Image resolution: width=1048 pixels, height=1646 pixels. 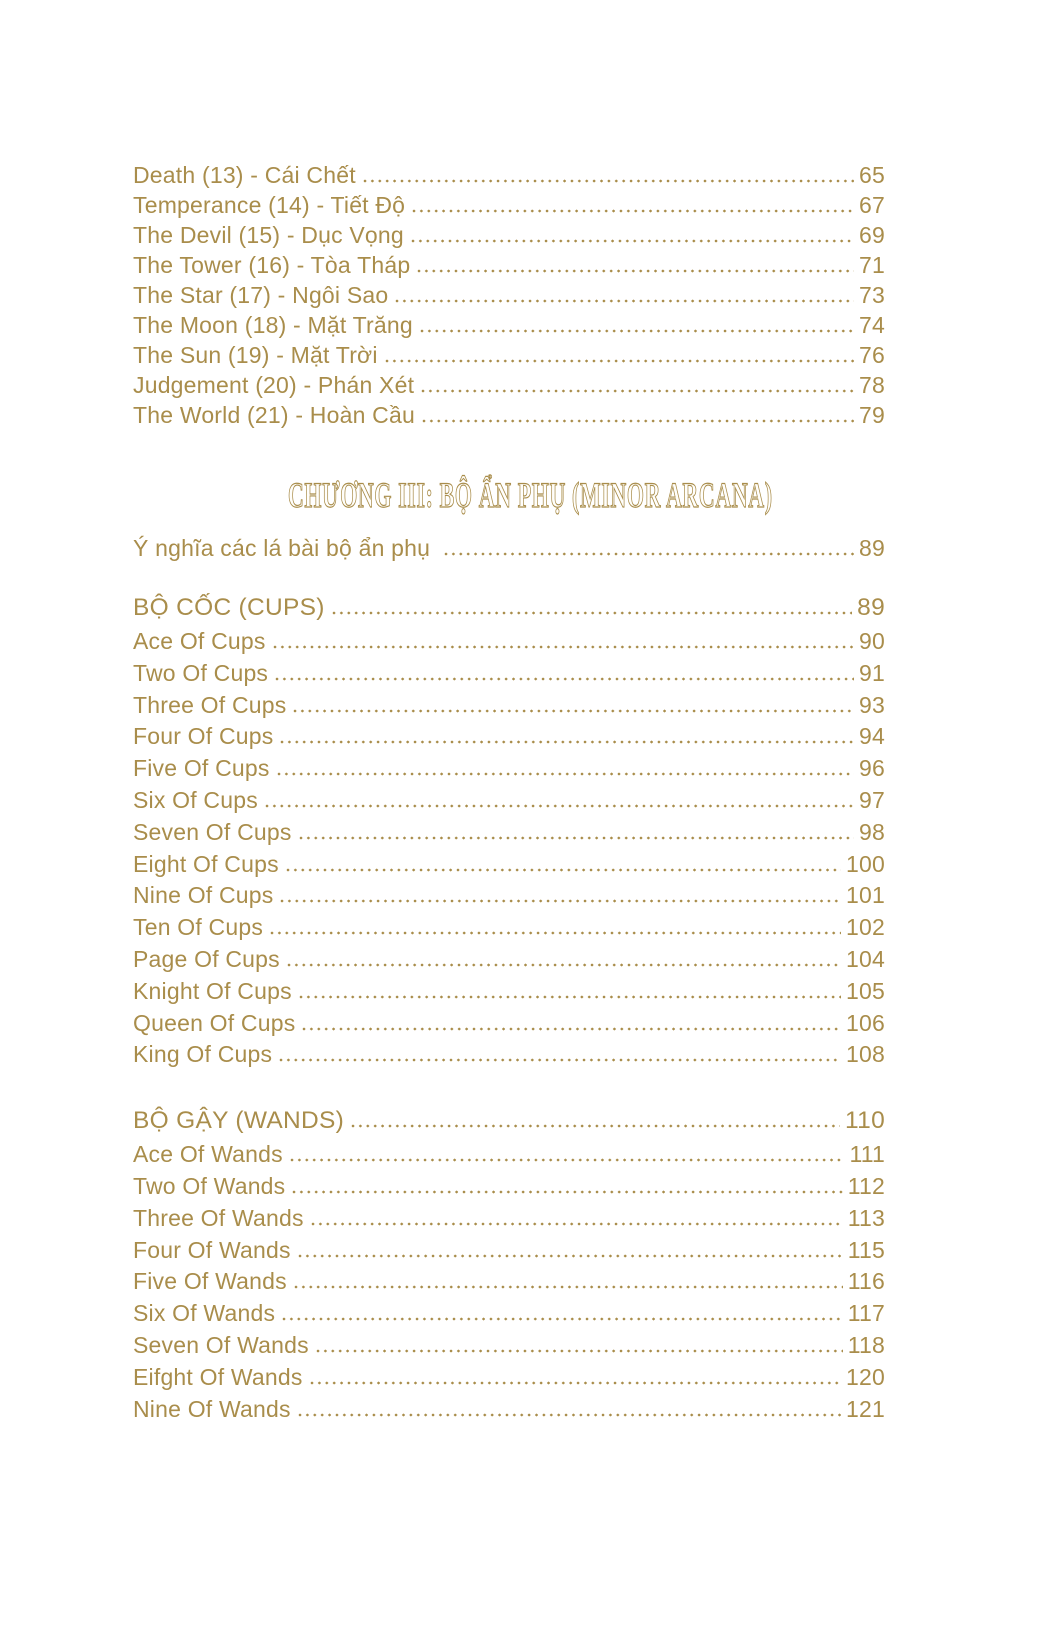 What do you see at coordinates (282, 548) in the screenshot?
I see `toc-entry-label: Ý nghĩa các lá bài bộ ẩn phụ` at bounding box center [282, 548].